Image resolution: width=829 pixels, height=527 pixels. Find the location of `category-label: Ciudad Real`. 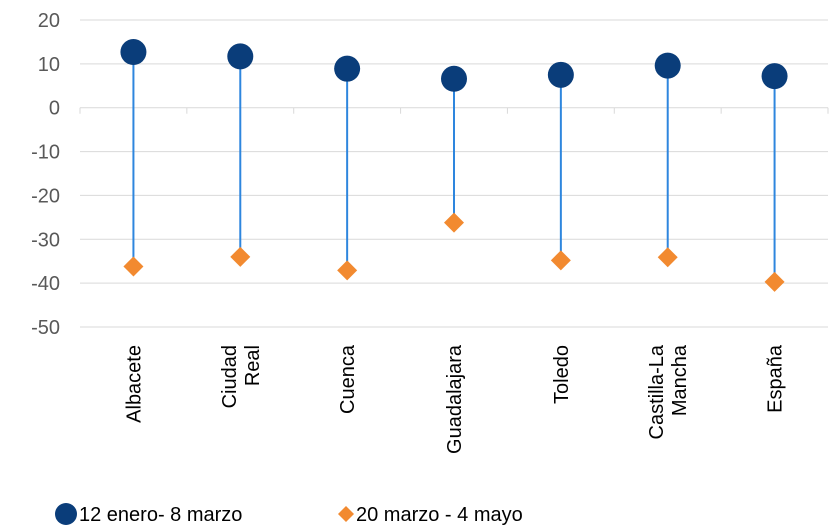

category-label: Ciudad Real is located at coordinates (241, 376).